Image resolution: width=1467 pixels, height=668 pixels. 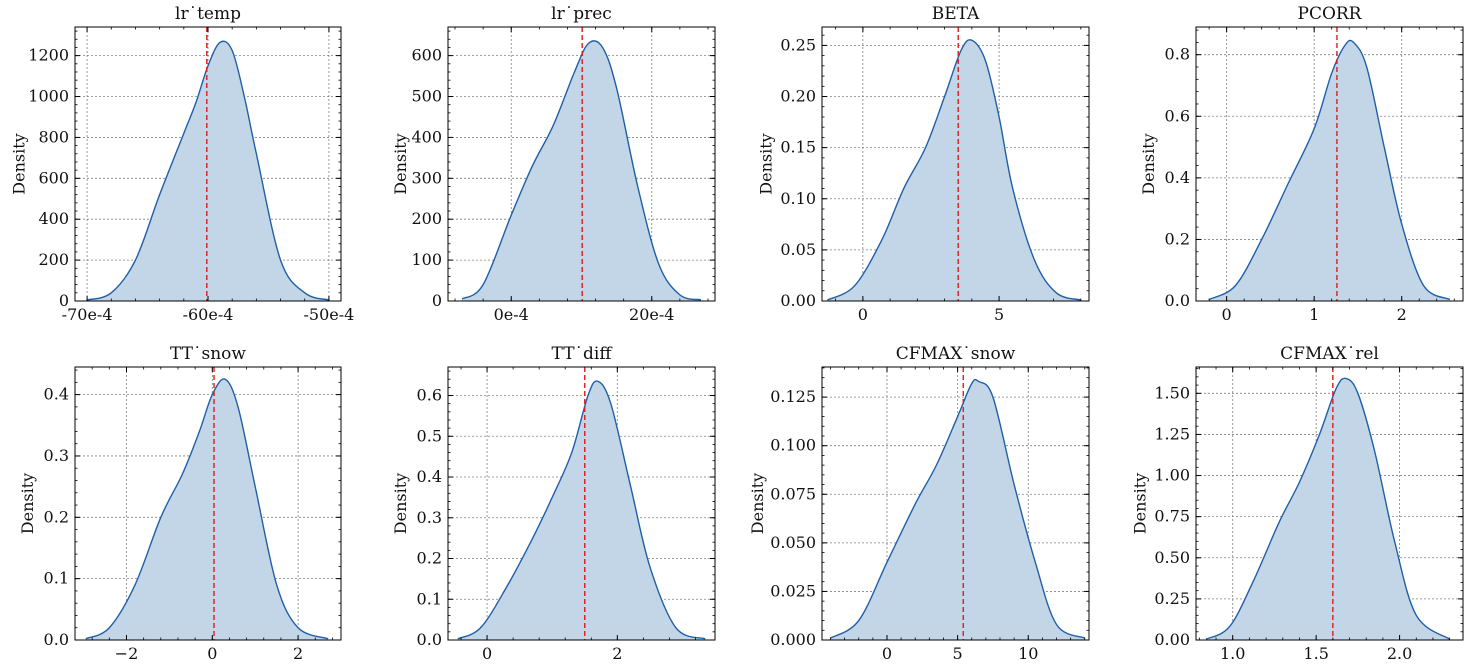 What do you see at coordinates (793, 396) in the screenshot?
I see `y-tick-label: 0.125` at bounding box center [793, 396].